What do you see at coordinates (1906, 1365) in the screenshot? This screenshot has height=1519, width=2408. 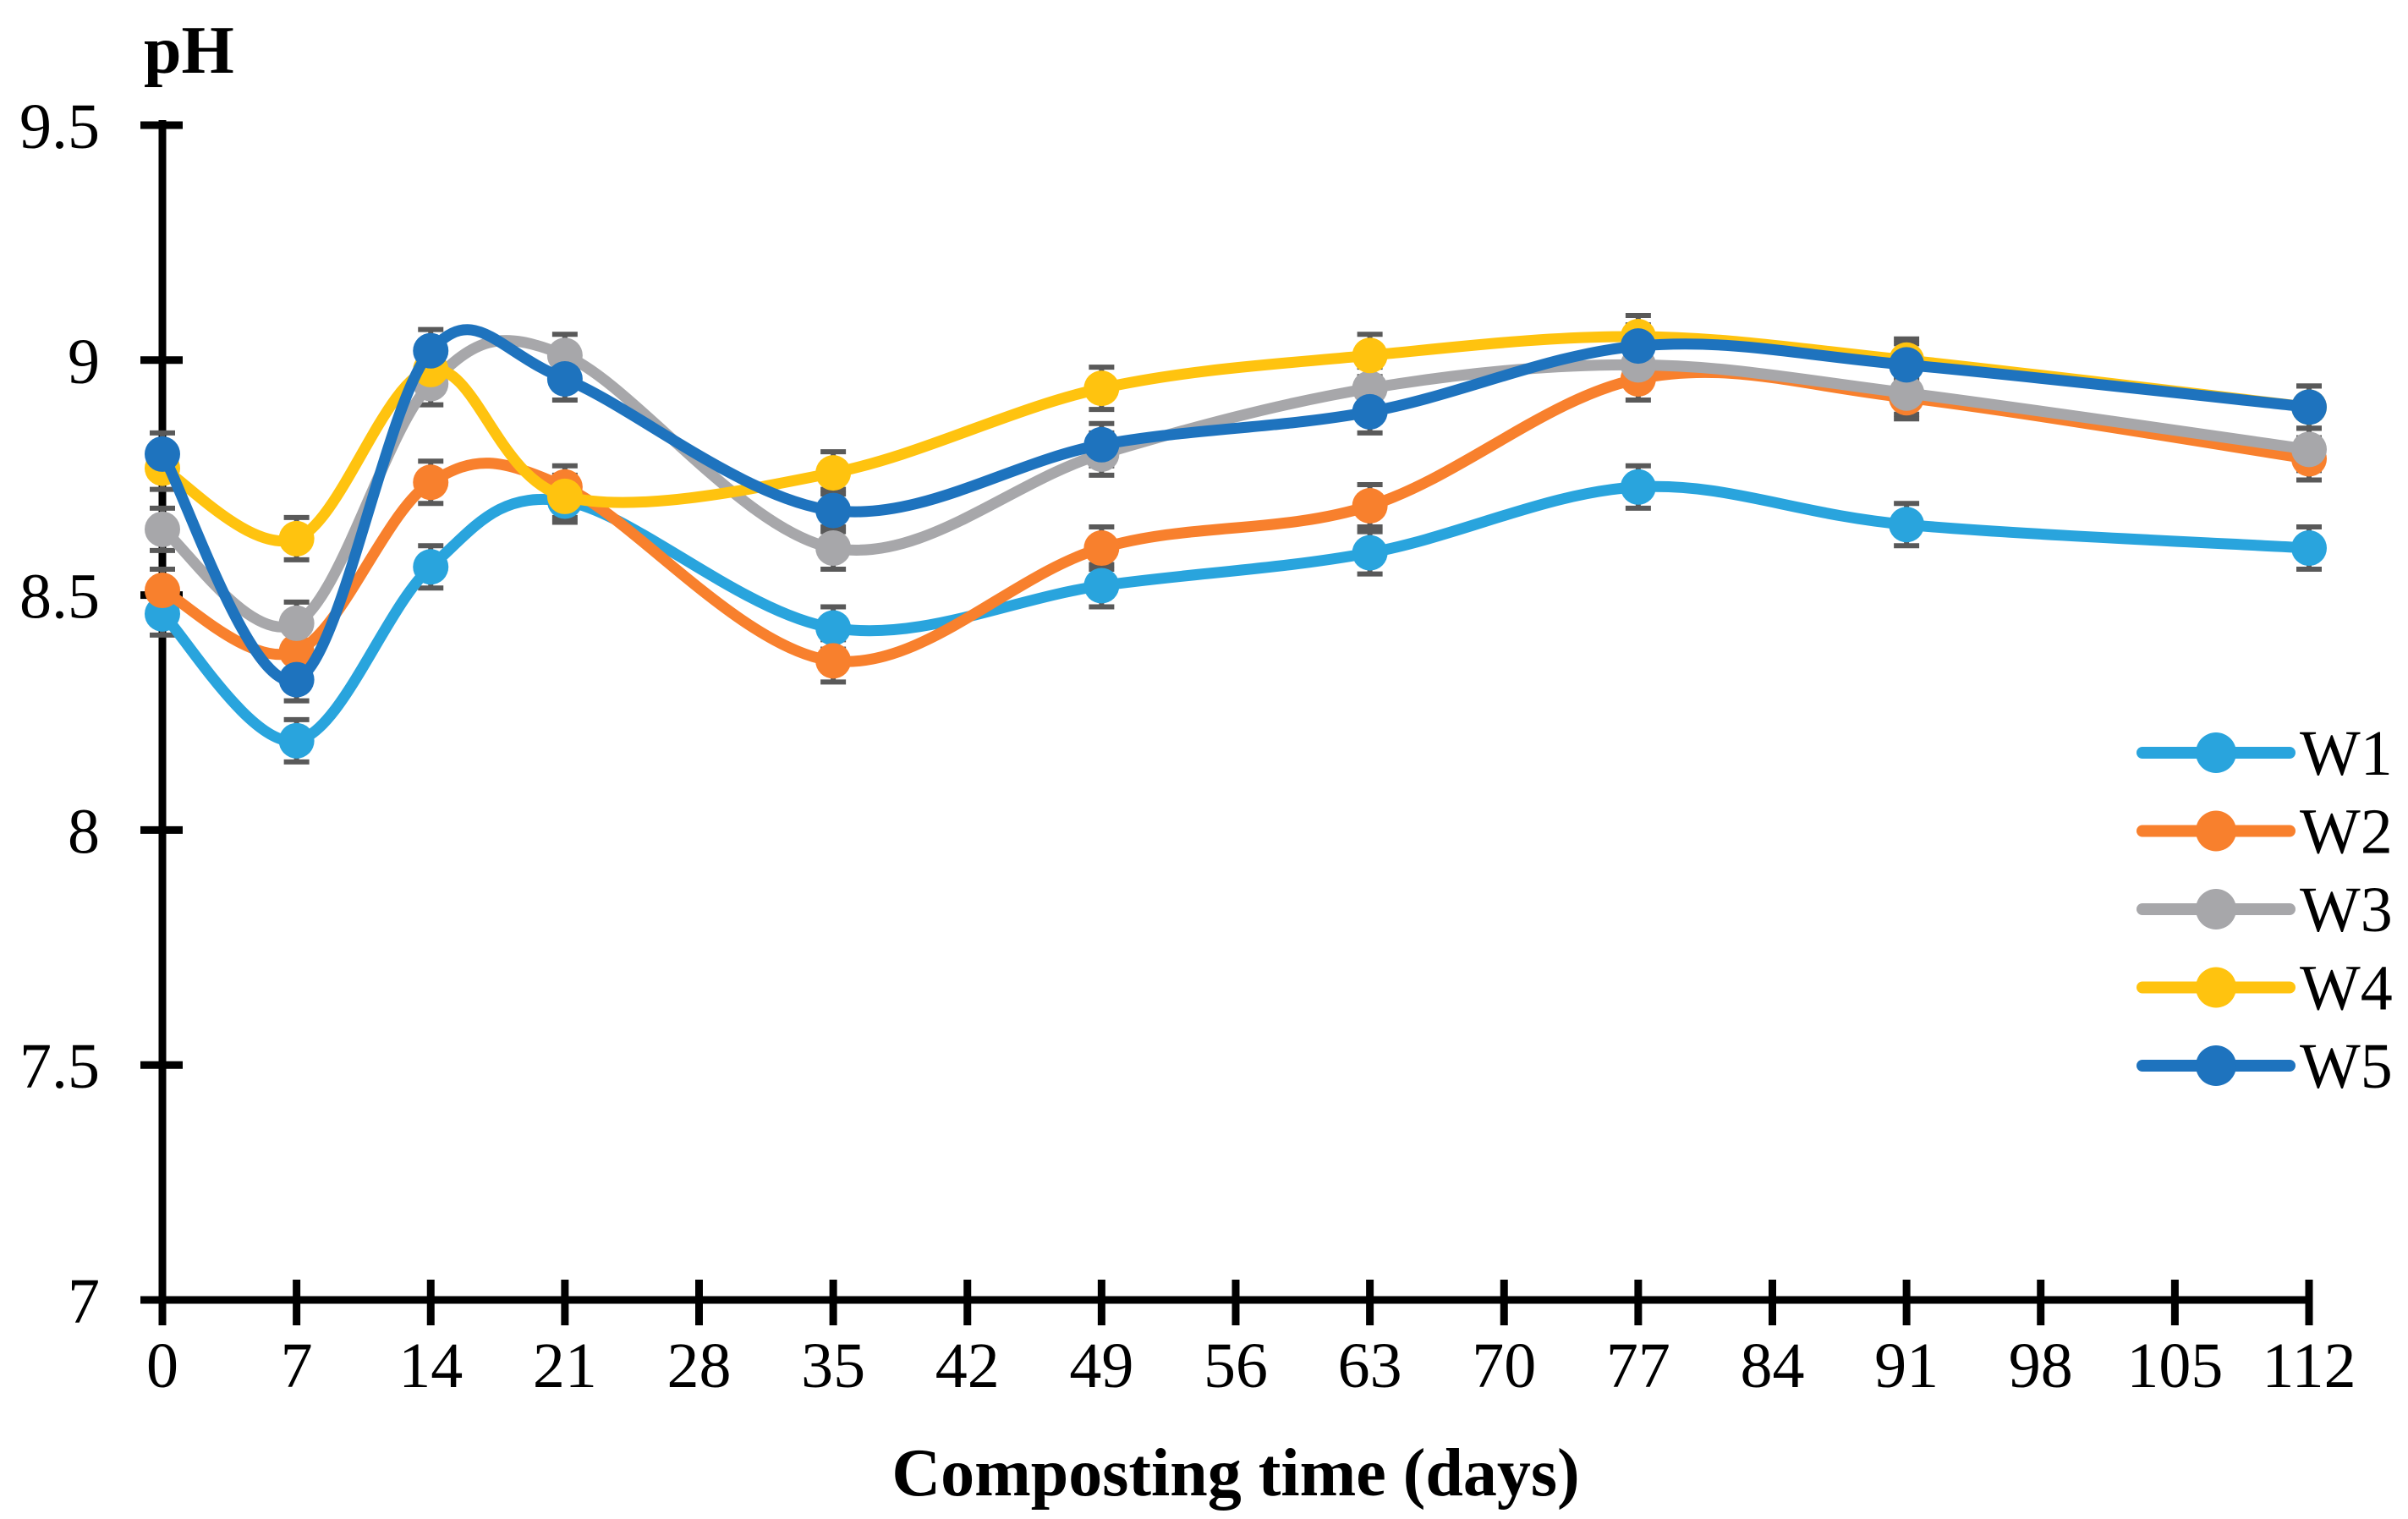 I see `x-tick-label: 91` at bounding box center [1906, 1365].